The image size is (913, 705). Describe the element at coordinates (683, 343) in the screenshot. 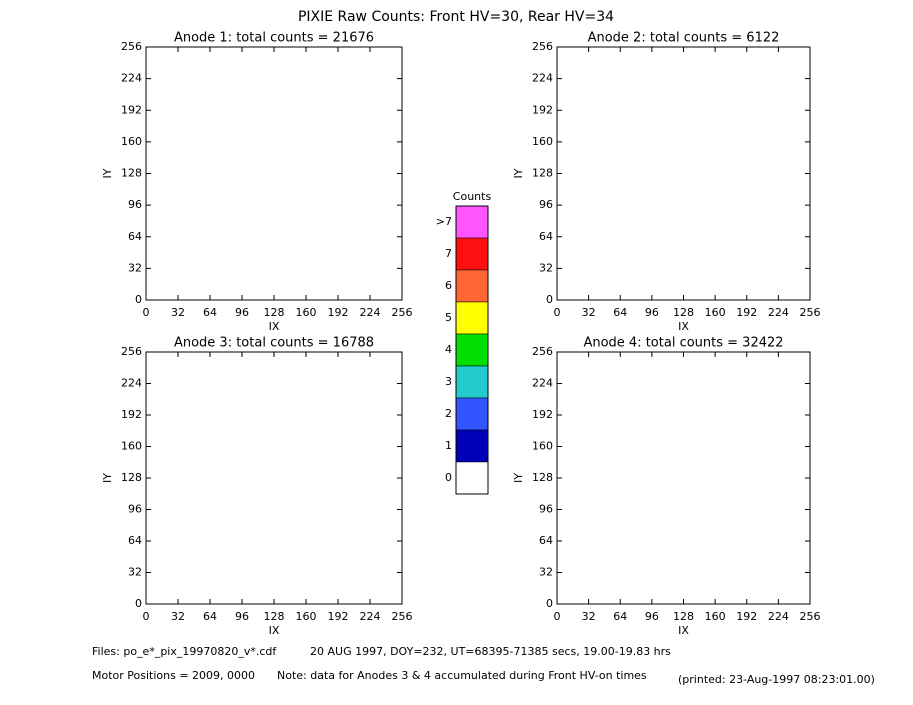

I see `panel-title: Anode 4: total counts = 32422` at that location.